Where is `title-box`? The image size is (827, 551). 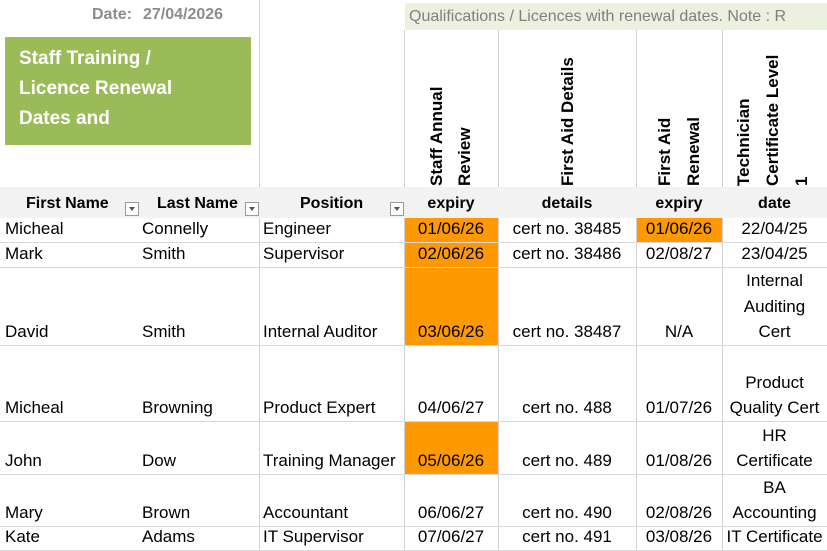 title-box is located at coordinates (128, 91).